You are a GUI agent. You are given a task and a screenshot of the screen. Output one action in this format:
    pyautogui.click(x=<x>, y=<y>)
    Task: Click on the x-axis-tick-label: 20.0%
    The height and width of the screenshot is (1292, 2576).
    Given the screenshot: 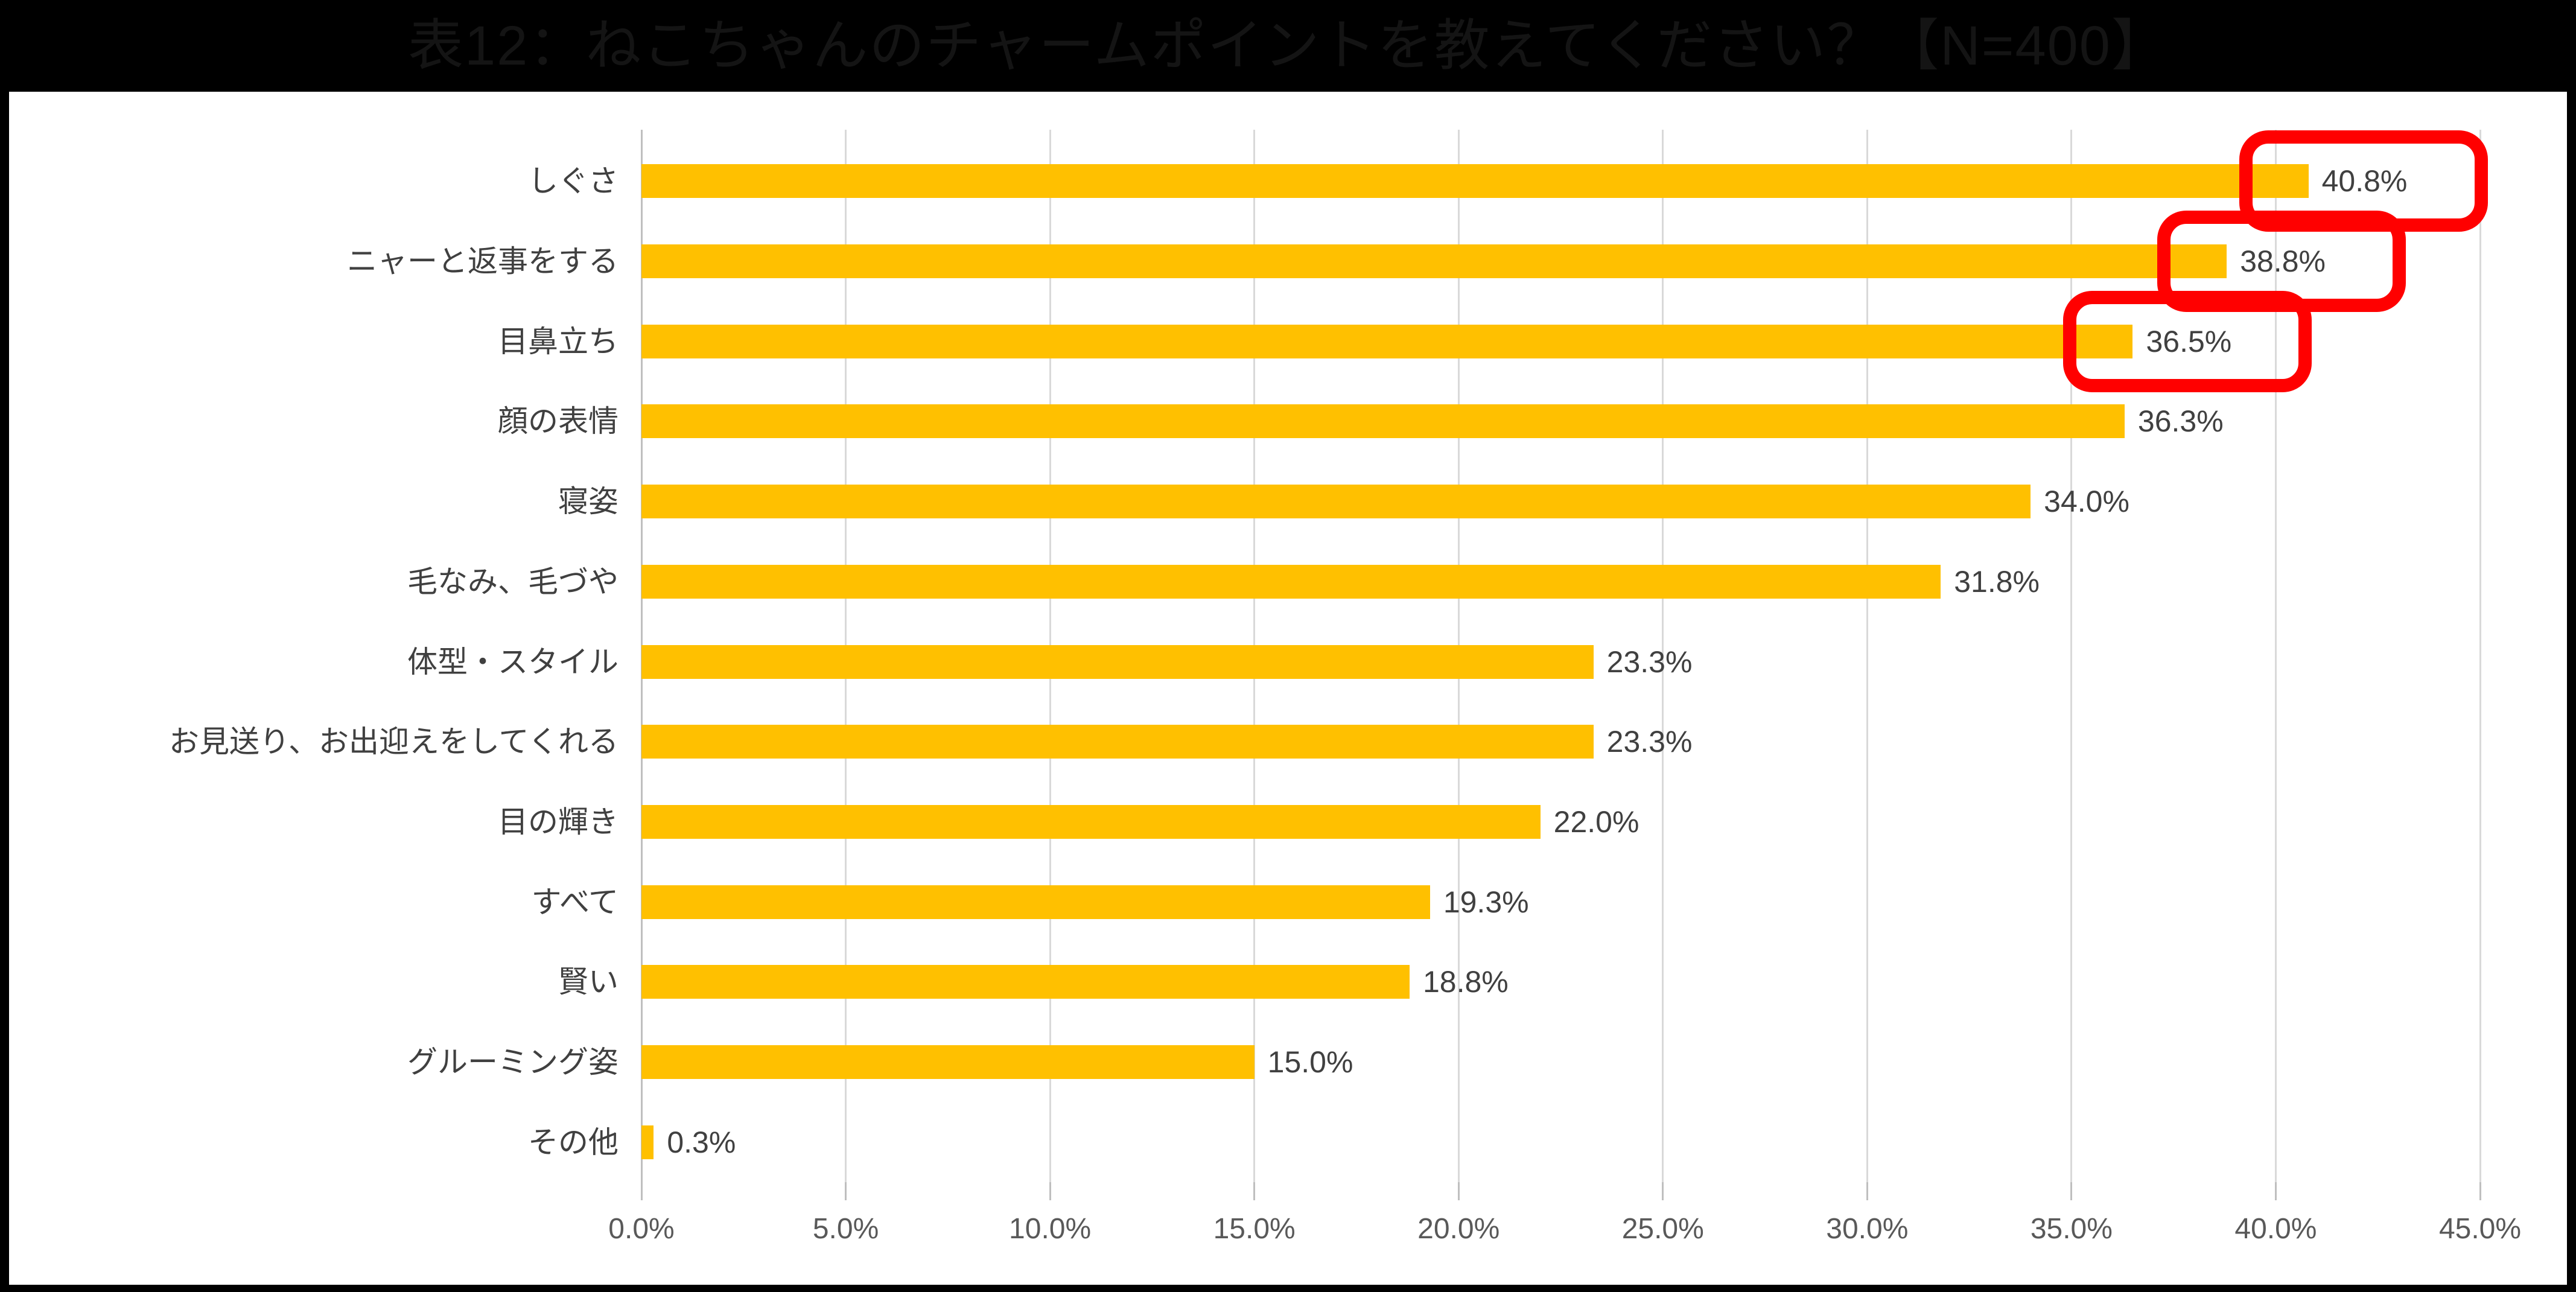 What is the action you would take?
    pyautogui.click(x=1458, y=1229)
    